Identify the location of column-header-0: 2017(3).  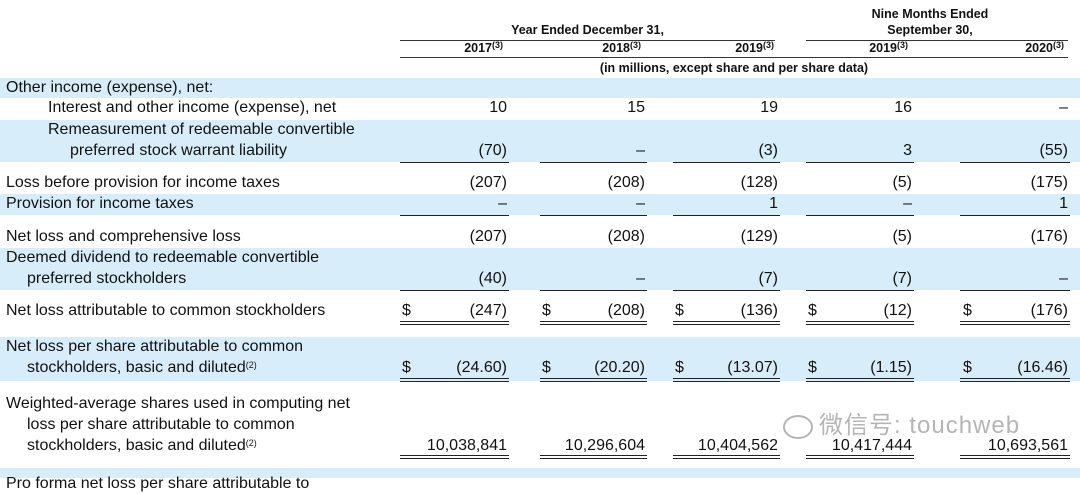
(451, 48).